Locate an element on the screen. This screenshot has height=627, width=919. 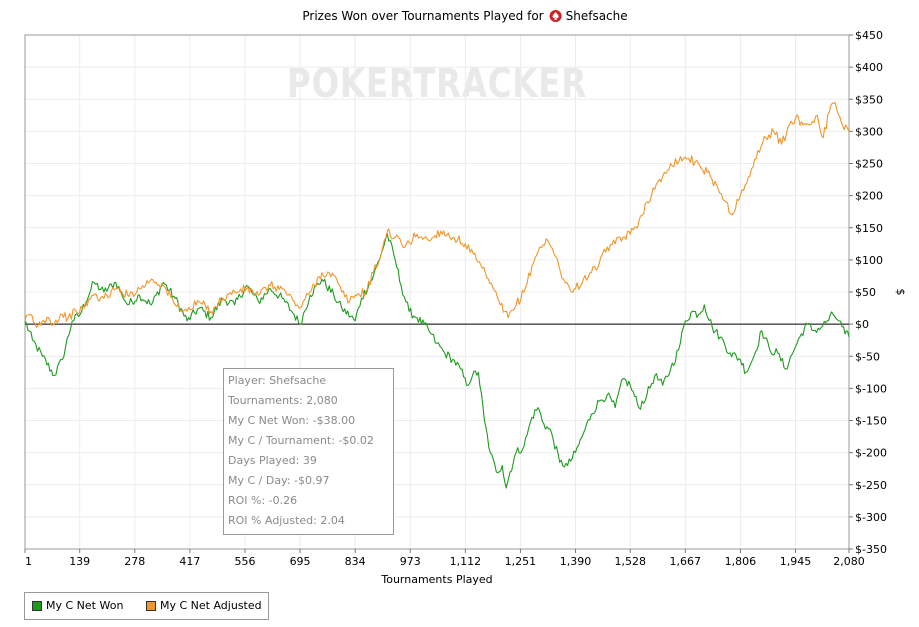
y-tick-label: $150 is located at coordinates (869, 228).